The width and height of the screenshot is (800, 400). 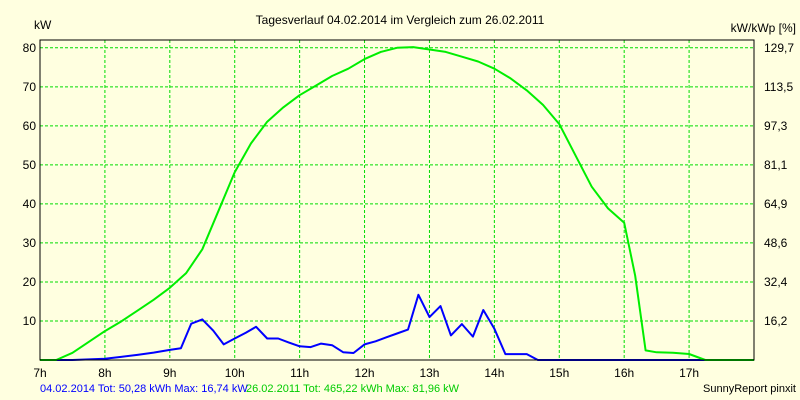 I want to click on x-tick-label: 13h, so click(x=429, y=373).